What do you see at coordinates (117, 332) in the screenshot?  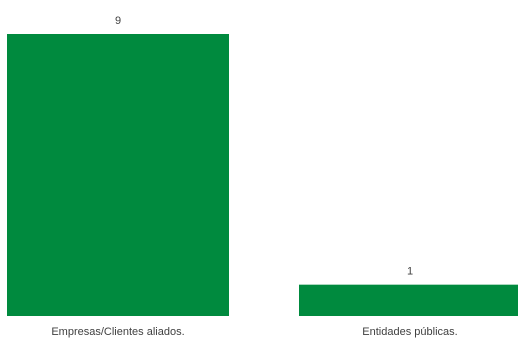 I see `category-label-0: Empresas/Clientes aliados.` at bounding box center [117, 332].